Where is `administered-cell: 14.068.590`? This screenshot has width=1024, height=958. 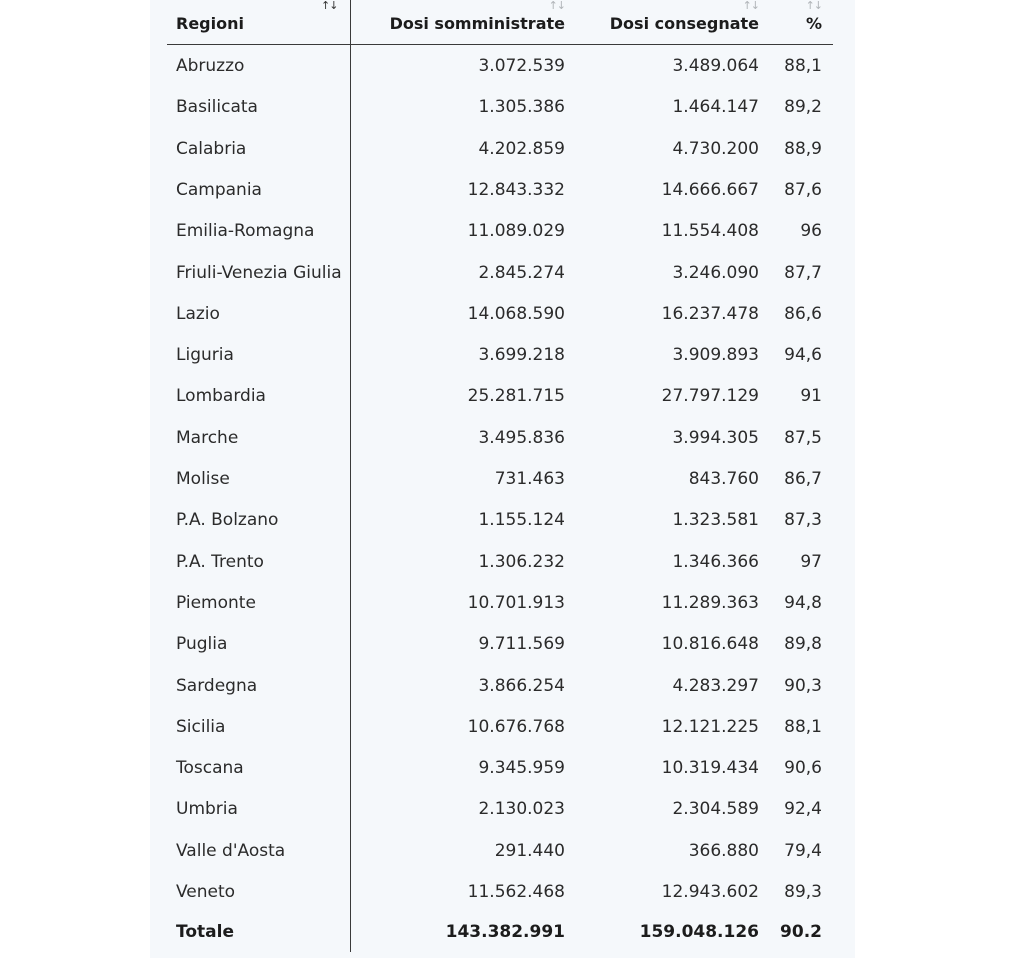 administered-cell: 14.068.590 is located at coordinates (516, 313).